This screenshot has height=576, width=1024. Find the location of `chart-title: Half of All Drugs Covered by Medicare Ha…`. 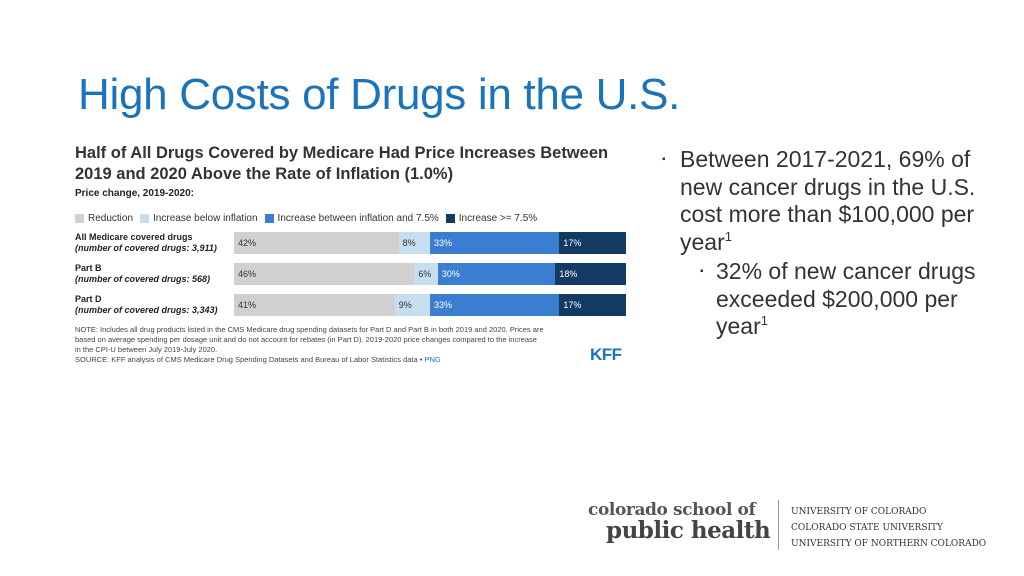

chart-title: Half of All Drugs Covered by Medicare Ha… is located at coordinates (342, 163).